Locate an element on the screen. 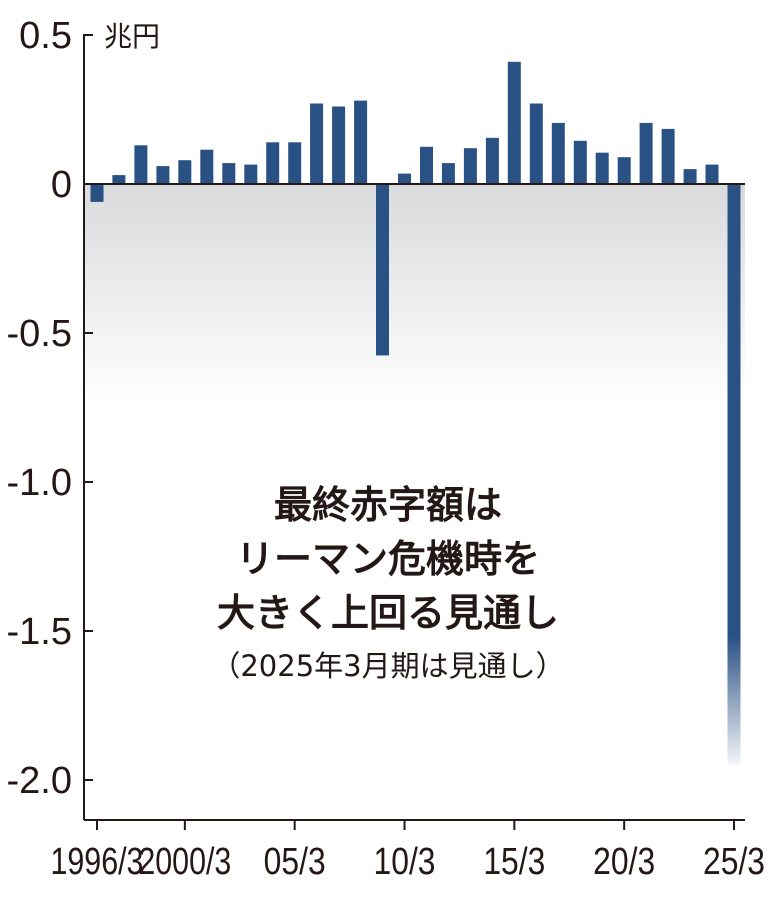 Image resolution: width=770 pixels, height=900 pixels. annotation-line-2: リーマン危機時を is located at coordinates (388, 559).